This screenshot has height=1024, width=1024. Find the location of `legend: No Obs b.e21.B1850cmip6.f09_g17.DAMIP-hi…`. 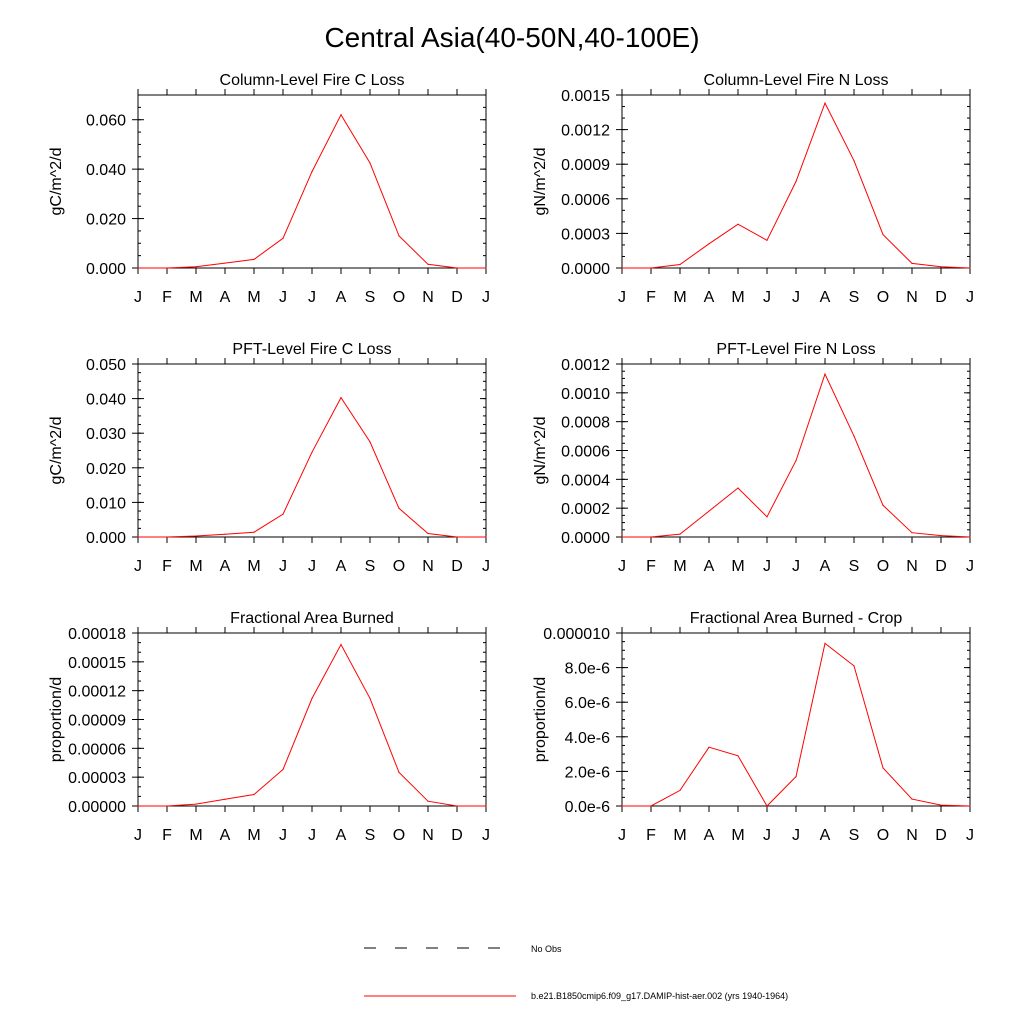

legend: No Obs b.e21.B1850cmip6.f09_g17.DAMIP-hi… is located at coordinates (576, 972).